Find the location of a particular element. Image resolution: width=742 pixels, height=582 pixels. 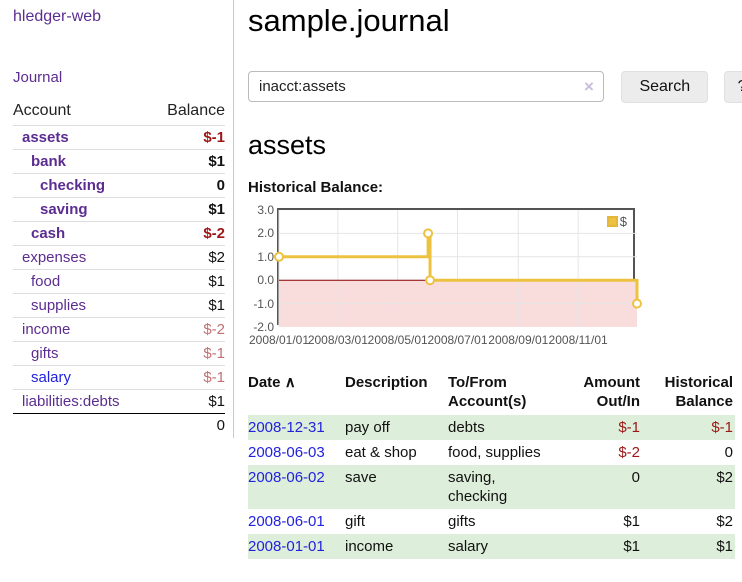

account-link: saving is located at coordinates (64, 209).